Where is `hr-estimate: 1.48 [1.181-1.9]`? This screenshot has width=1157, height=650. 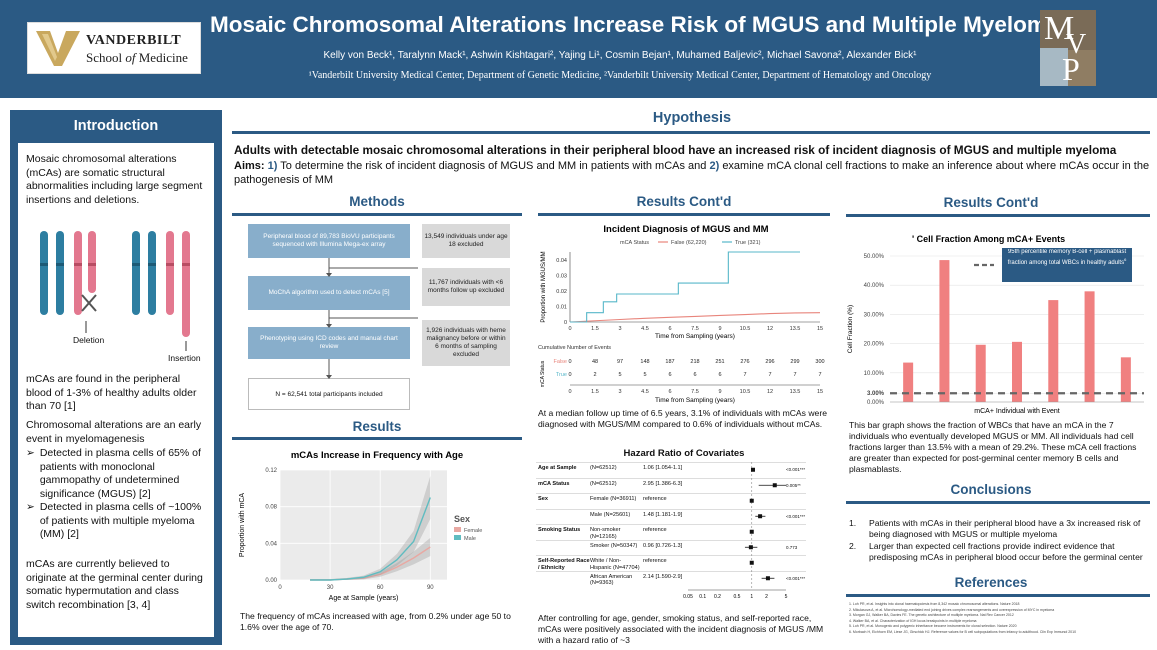 hr-estimate: 1.48 [1.181-1.9] is located at coordinates (663, 514).